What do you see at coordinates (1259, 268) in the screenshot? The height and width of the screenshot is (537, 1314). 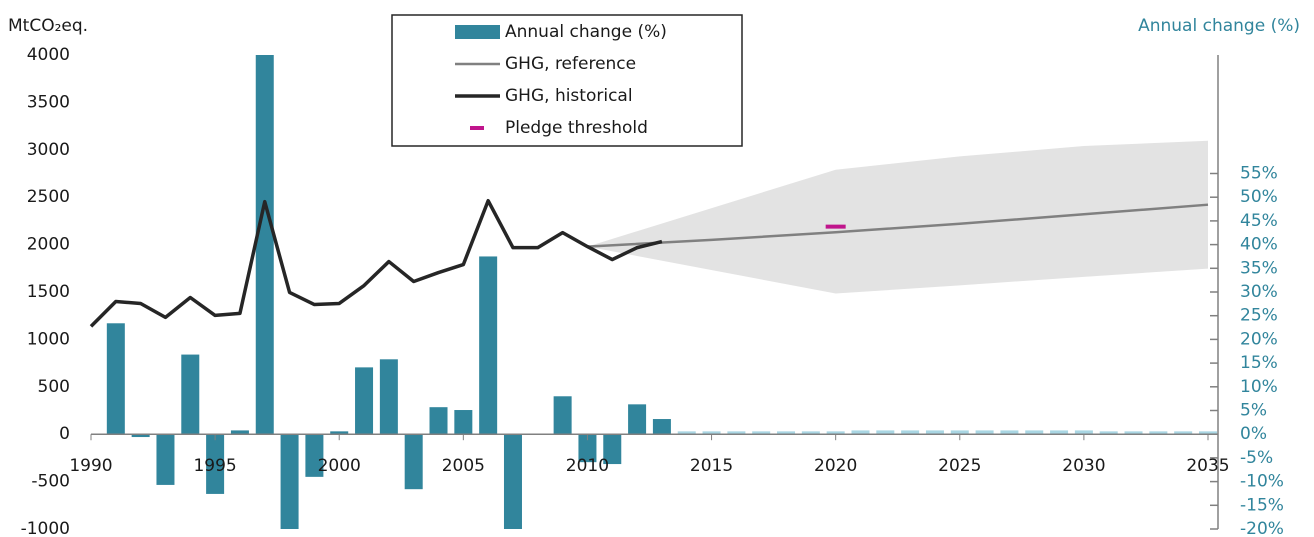 I see `y2-tick-label: 35%` at bounding box center [1259, 268].